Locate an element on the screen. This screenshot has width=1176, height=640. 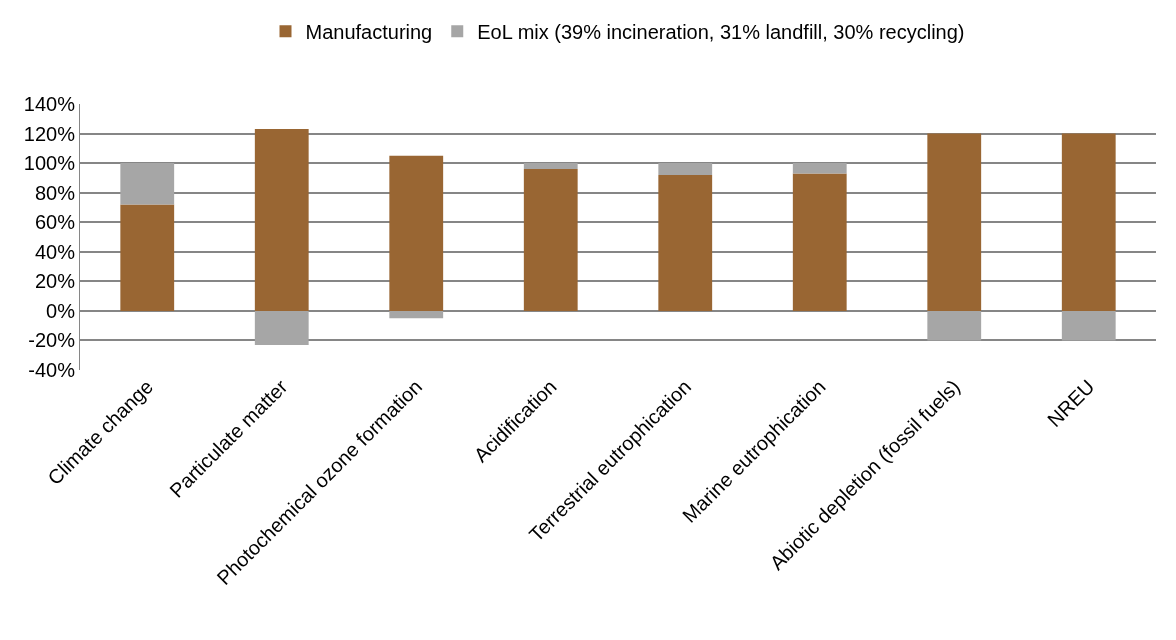
legend-label: EoL mix (39% incineration, 31% landfill, 30% recycling) is located at coordinates (721, 32).